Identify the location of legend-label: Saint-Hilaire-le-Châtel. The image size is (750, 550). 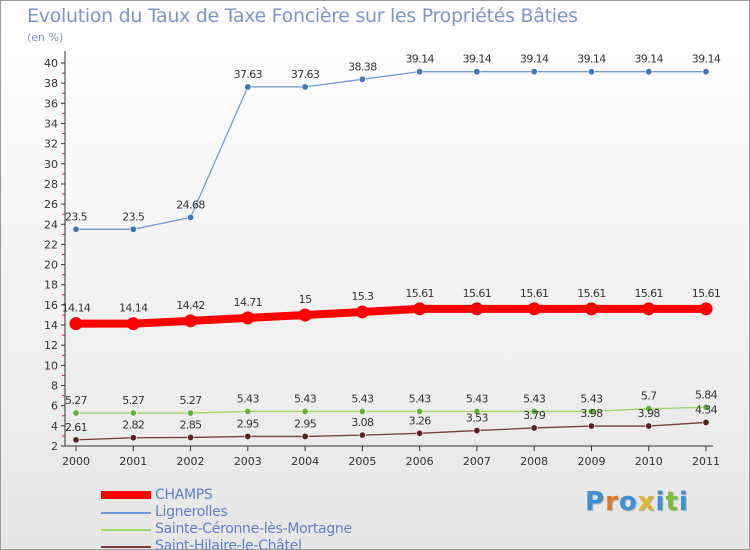
(228, 544).